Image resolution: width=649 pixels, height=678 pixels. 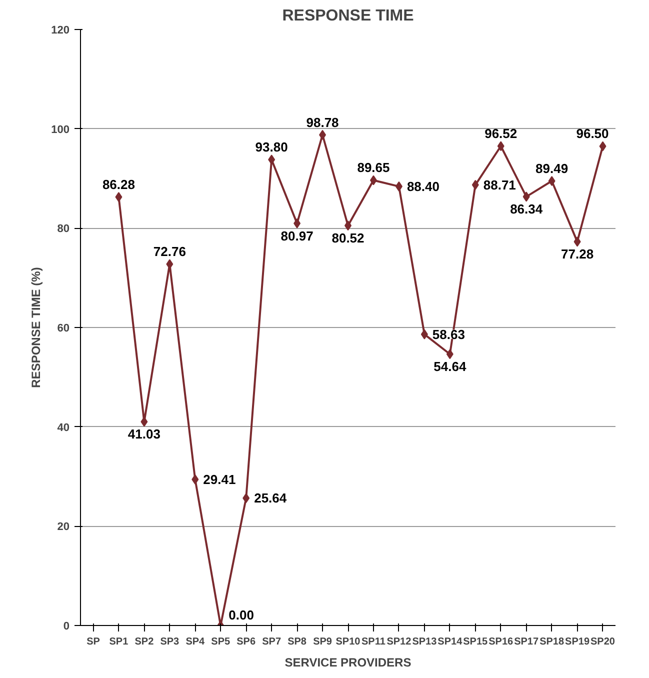 I want to click on data-label: 88.71, so click(x=499, y=184).